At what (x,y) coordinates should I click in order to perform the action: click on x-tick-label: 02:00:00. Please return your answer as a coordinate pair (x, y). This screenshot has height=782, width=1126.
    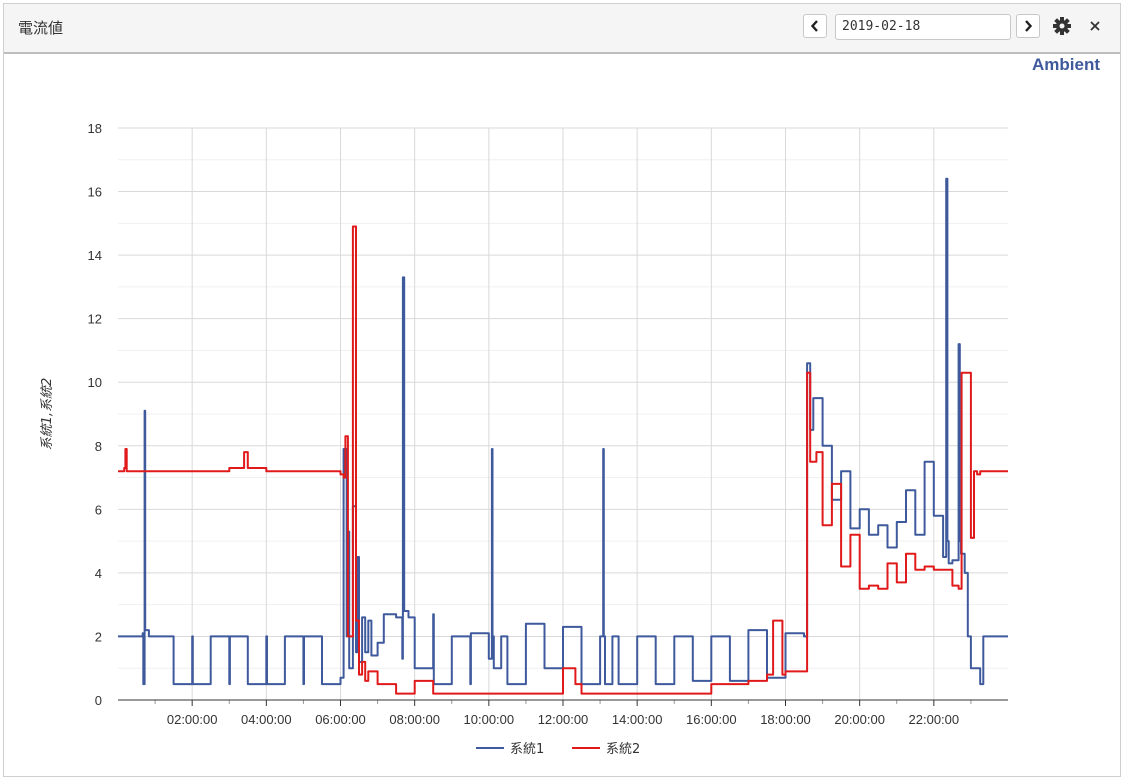
    Looking at the image, I should click on (192, 719).